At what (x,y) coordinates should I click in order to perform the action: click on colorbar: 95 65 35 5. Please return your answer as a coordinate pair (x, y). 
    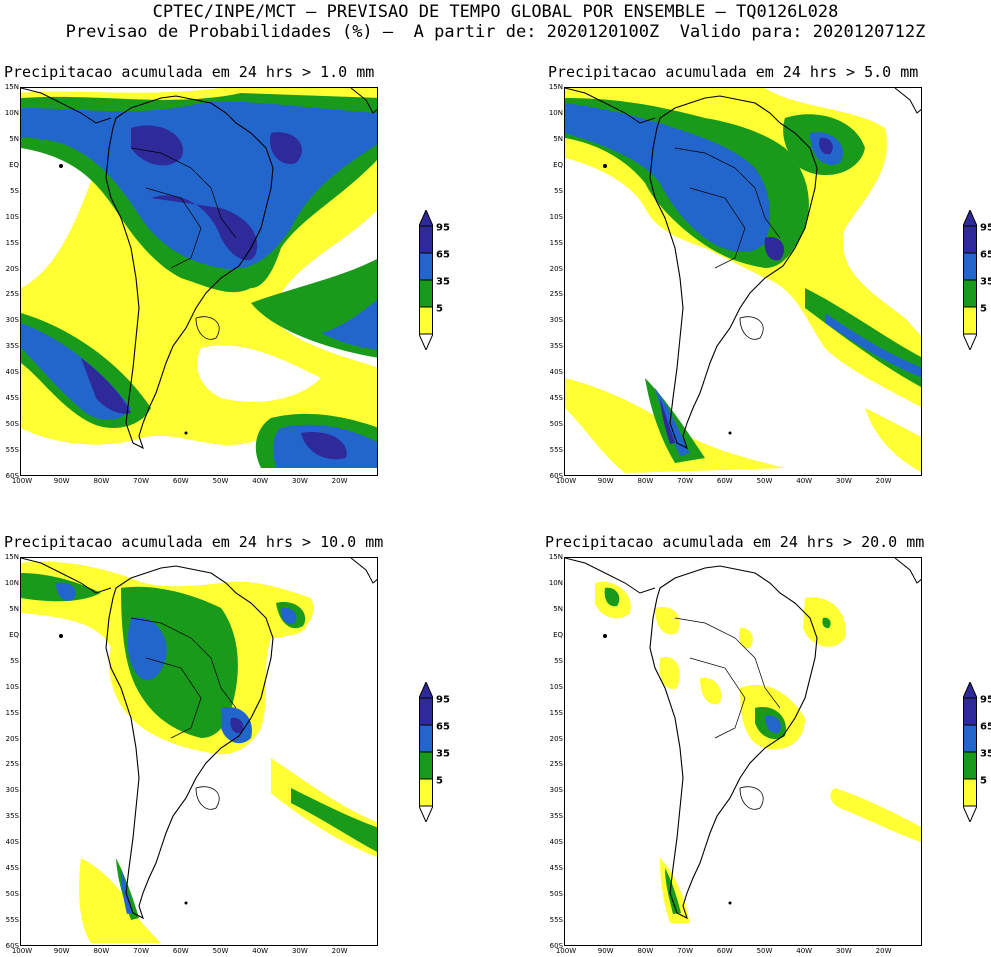
    Looking at the image, I should click on (434, 280).